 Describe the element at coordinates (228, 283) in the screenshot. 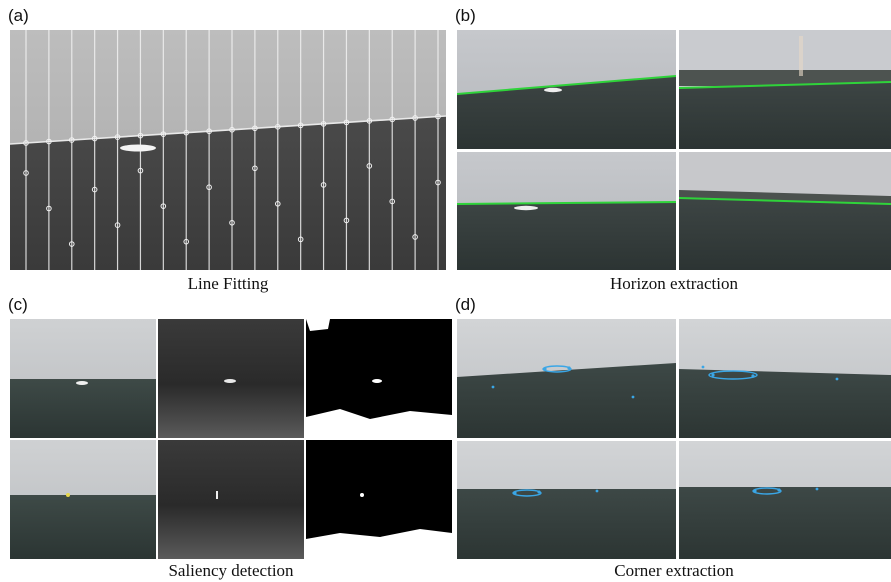

I see `panel-a-caption: Line Fitting` at that location.